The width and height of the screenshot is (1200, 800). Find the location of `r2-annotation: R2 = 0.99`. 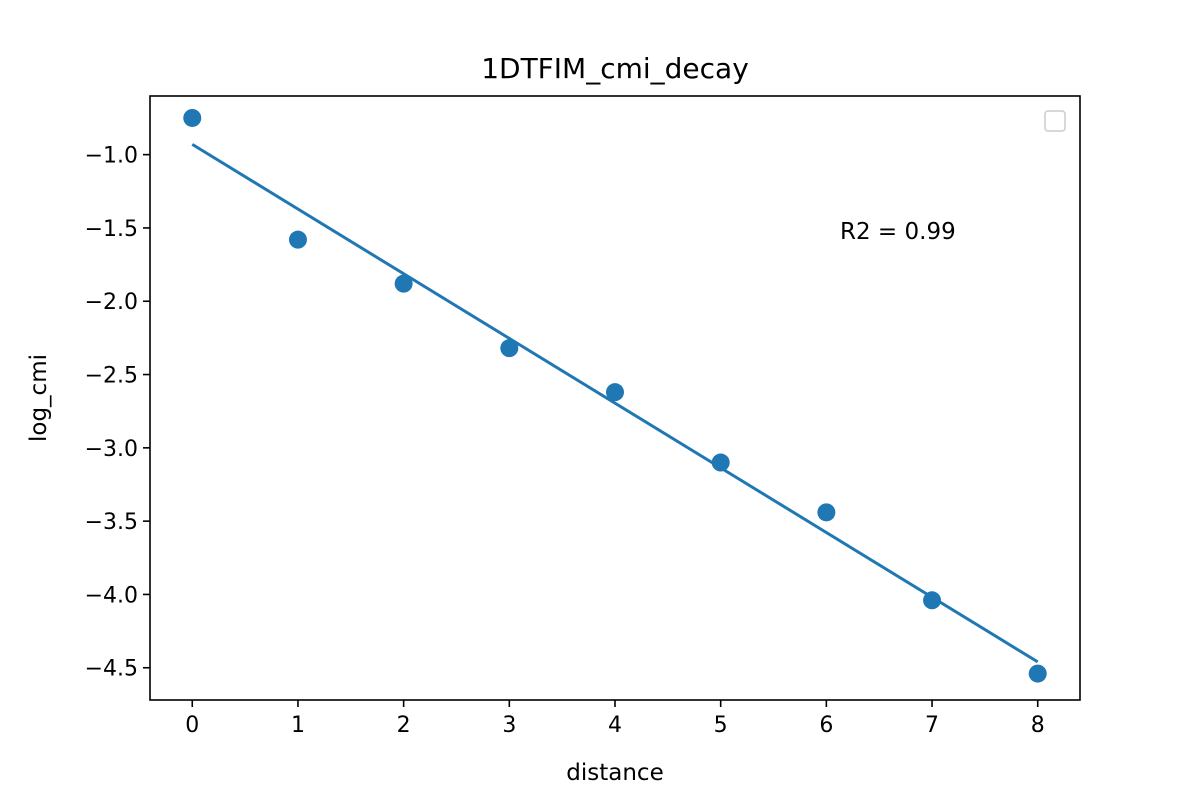

r2-annotation: R2 = 0.99 is located at coordinates (898, 232).